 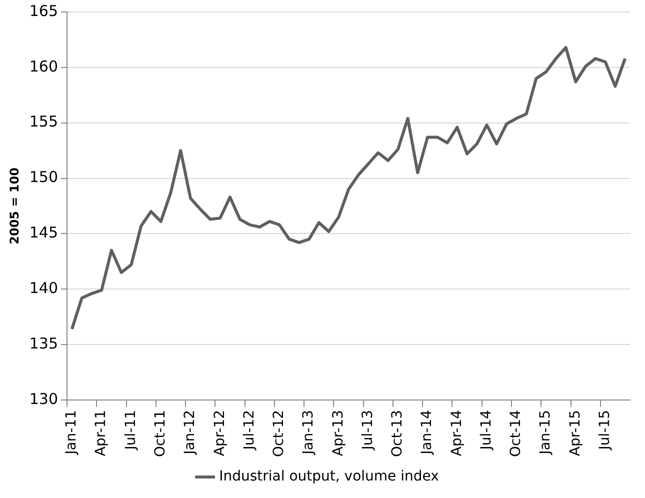 What do you see at coordinates (516, 434) in the screenshot?
I see `x-tick-label: Oct-14` at bounding box center [516, 434].